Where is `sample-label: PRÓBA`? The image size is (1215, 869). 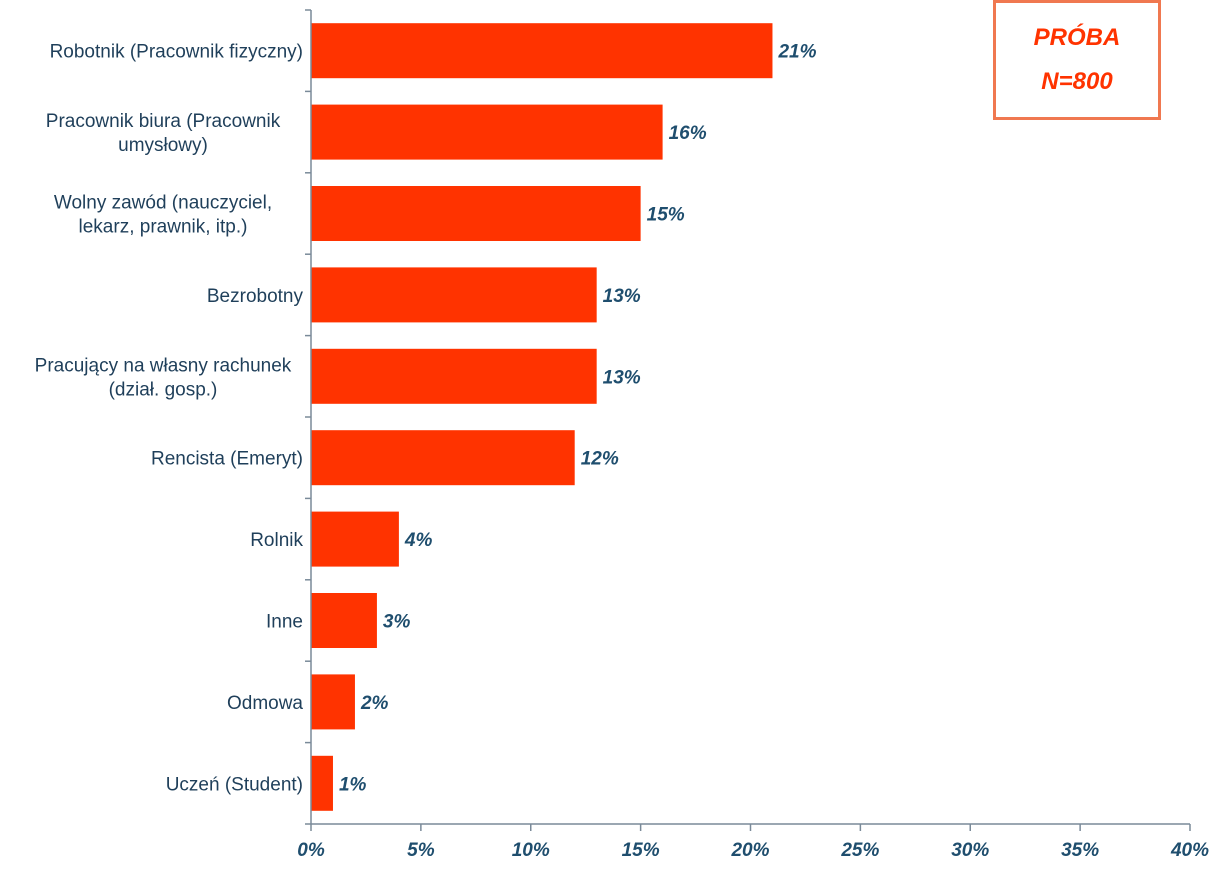 sample-label: PRÓBA is located at coordinates (1077, 37).